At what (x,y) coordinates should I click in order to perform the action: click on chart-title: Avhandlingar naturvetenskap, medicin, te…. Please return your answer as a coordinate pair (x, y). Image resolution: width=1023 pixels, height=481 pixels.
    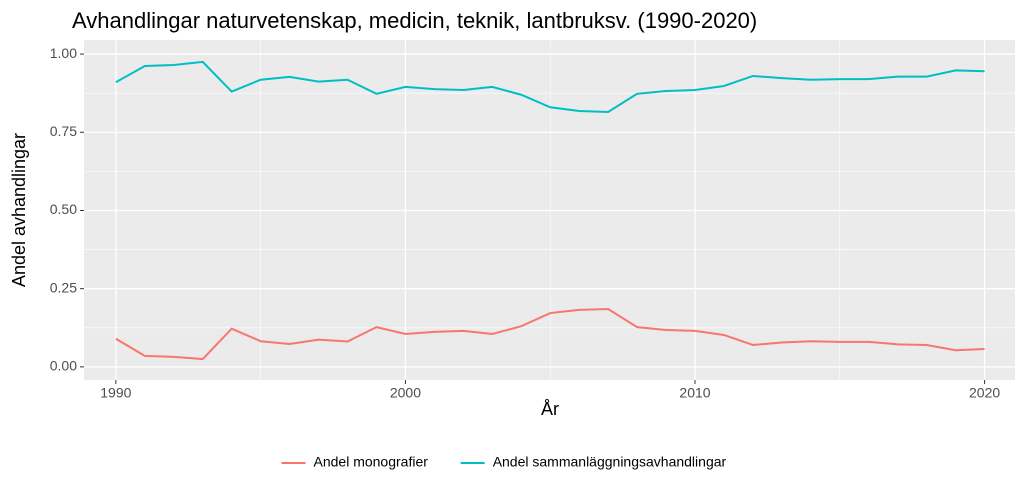
    Looking at the image, I should click on (414, 20).